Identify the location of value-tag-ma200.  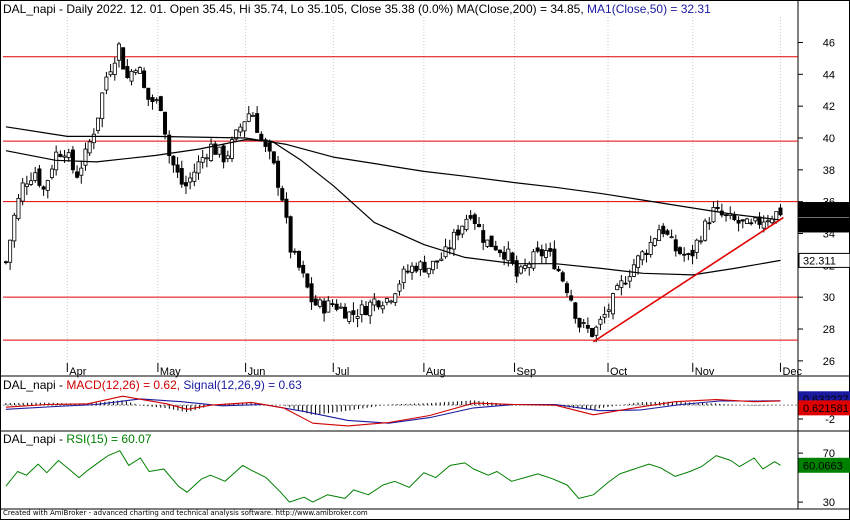
(824, 225).